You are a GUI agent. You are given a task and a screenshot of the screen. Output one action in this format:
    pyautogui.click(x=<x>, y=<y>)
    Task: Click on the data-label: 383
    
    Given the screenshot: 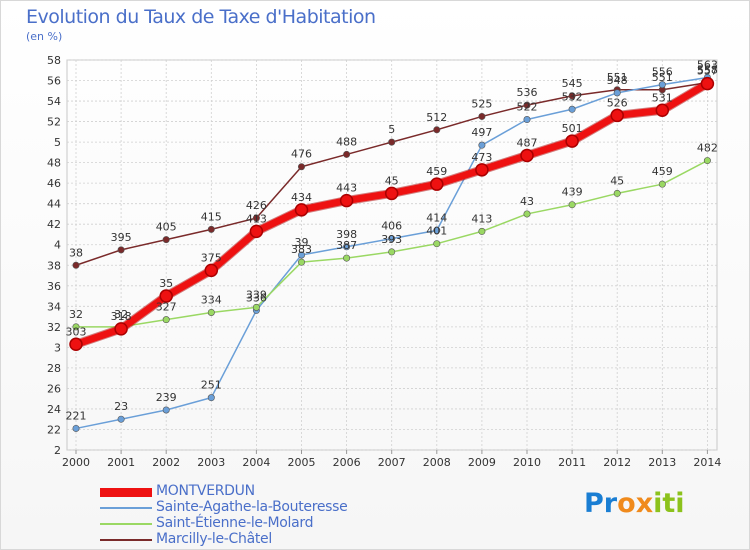 What is the action you would take?
    pyautogui.click(x=301, y=249)
    